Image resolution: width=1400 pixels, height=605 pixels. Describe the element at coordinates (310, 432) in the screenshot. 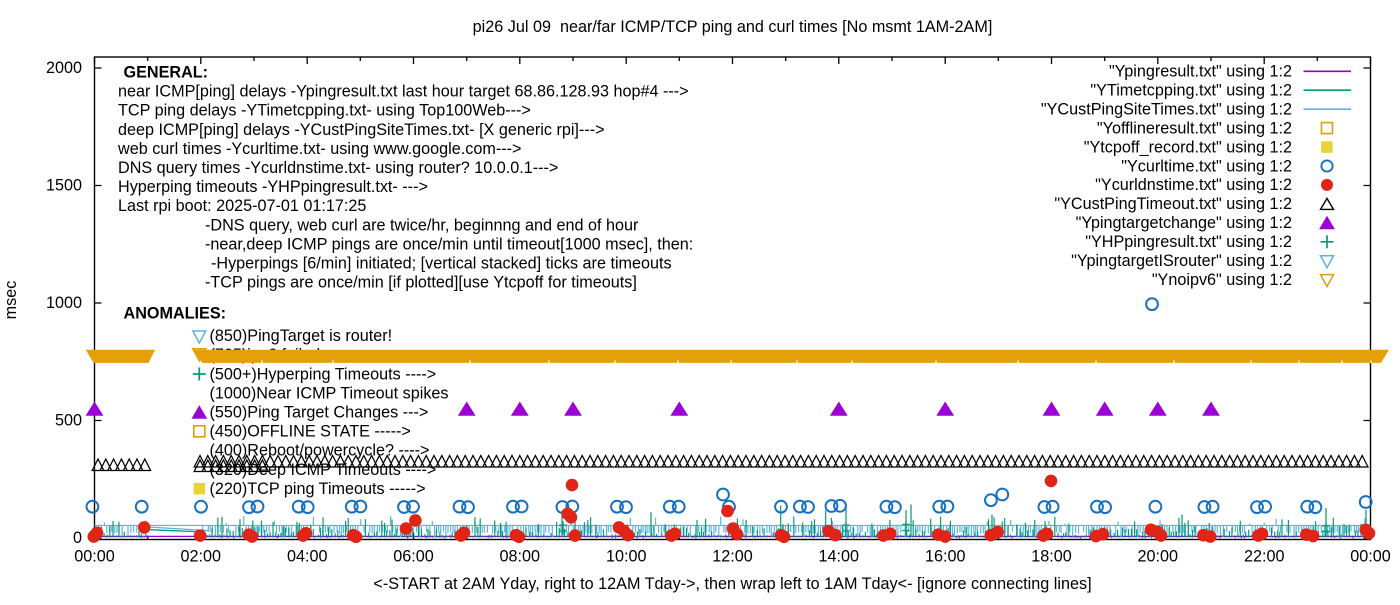

I see `svg-text: (450)OFFLINE STATE ----->` at that location.